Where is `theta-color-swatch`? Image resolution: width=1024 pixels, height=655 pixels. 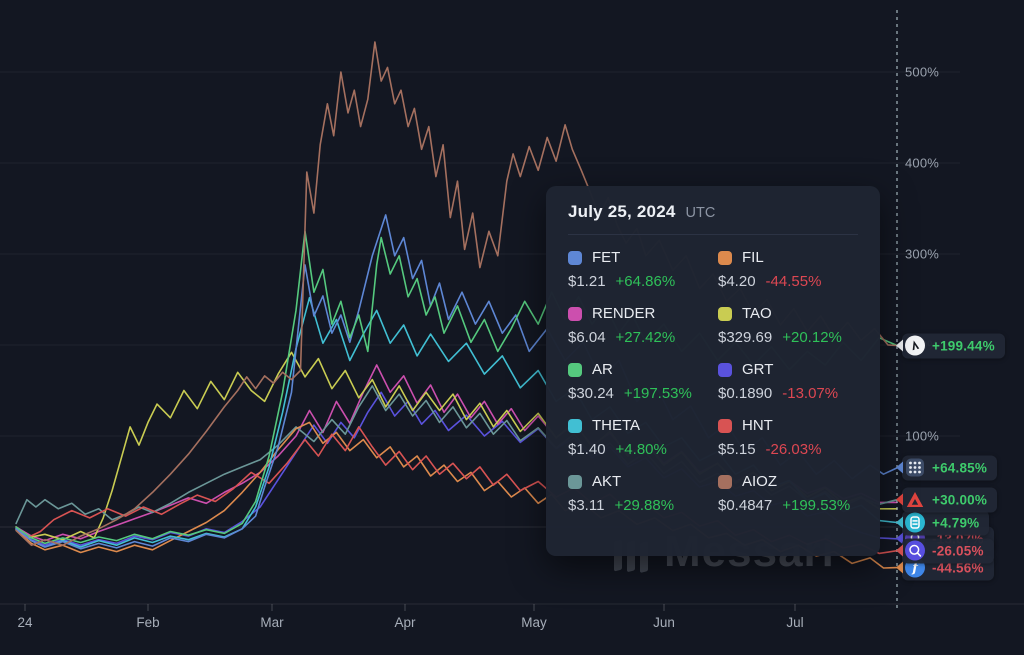 theta-color-swatch is located at coordinates (575, 425).